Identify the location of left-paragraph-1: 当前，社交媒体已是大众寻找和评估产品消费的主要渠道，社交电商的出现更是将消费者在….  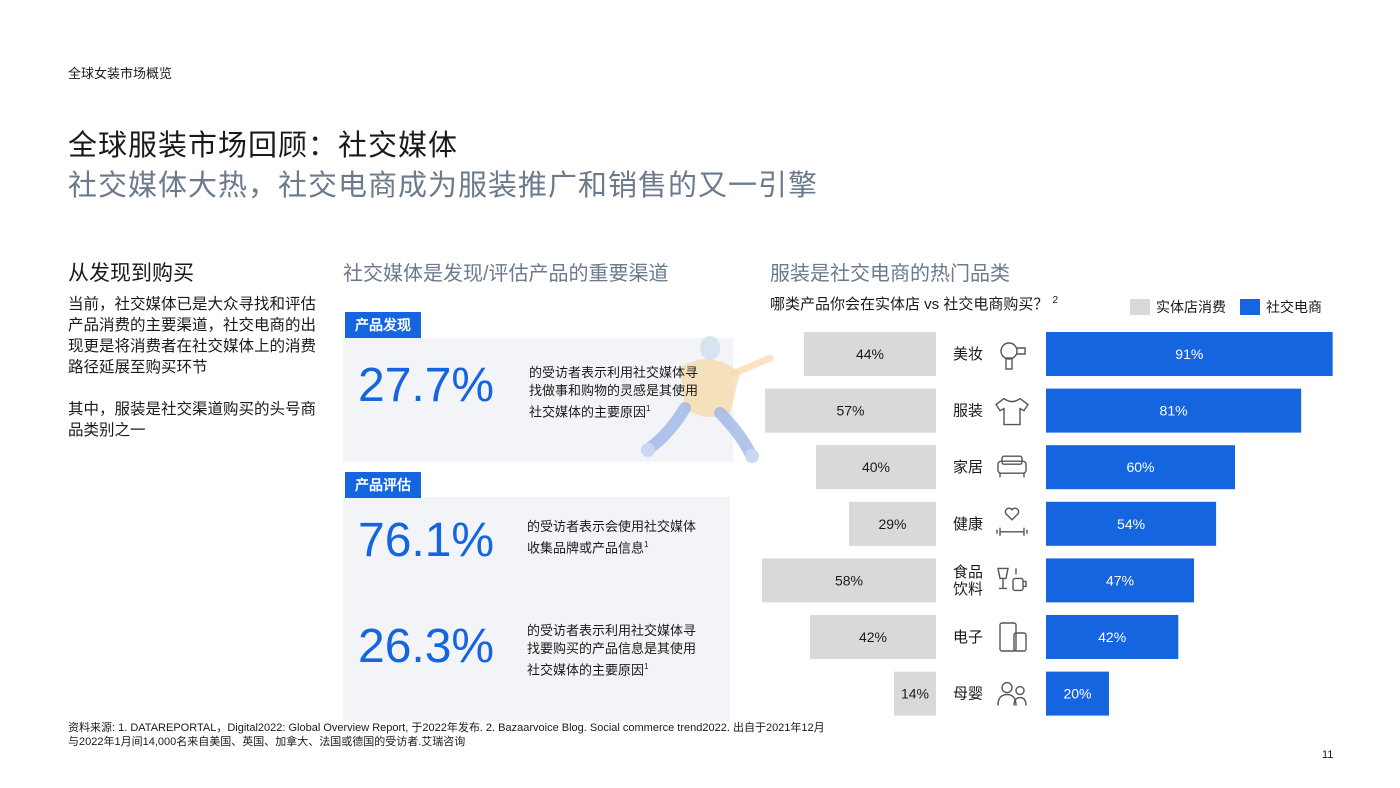
(192, 336).